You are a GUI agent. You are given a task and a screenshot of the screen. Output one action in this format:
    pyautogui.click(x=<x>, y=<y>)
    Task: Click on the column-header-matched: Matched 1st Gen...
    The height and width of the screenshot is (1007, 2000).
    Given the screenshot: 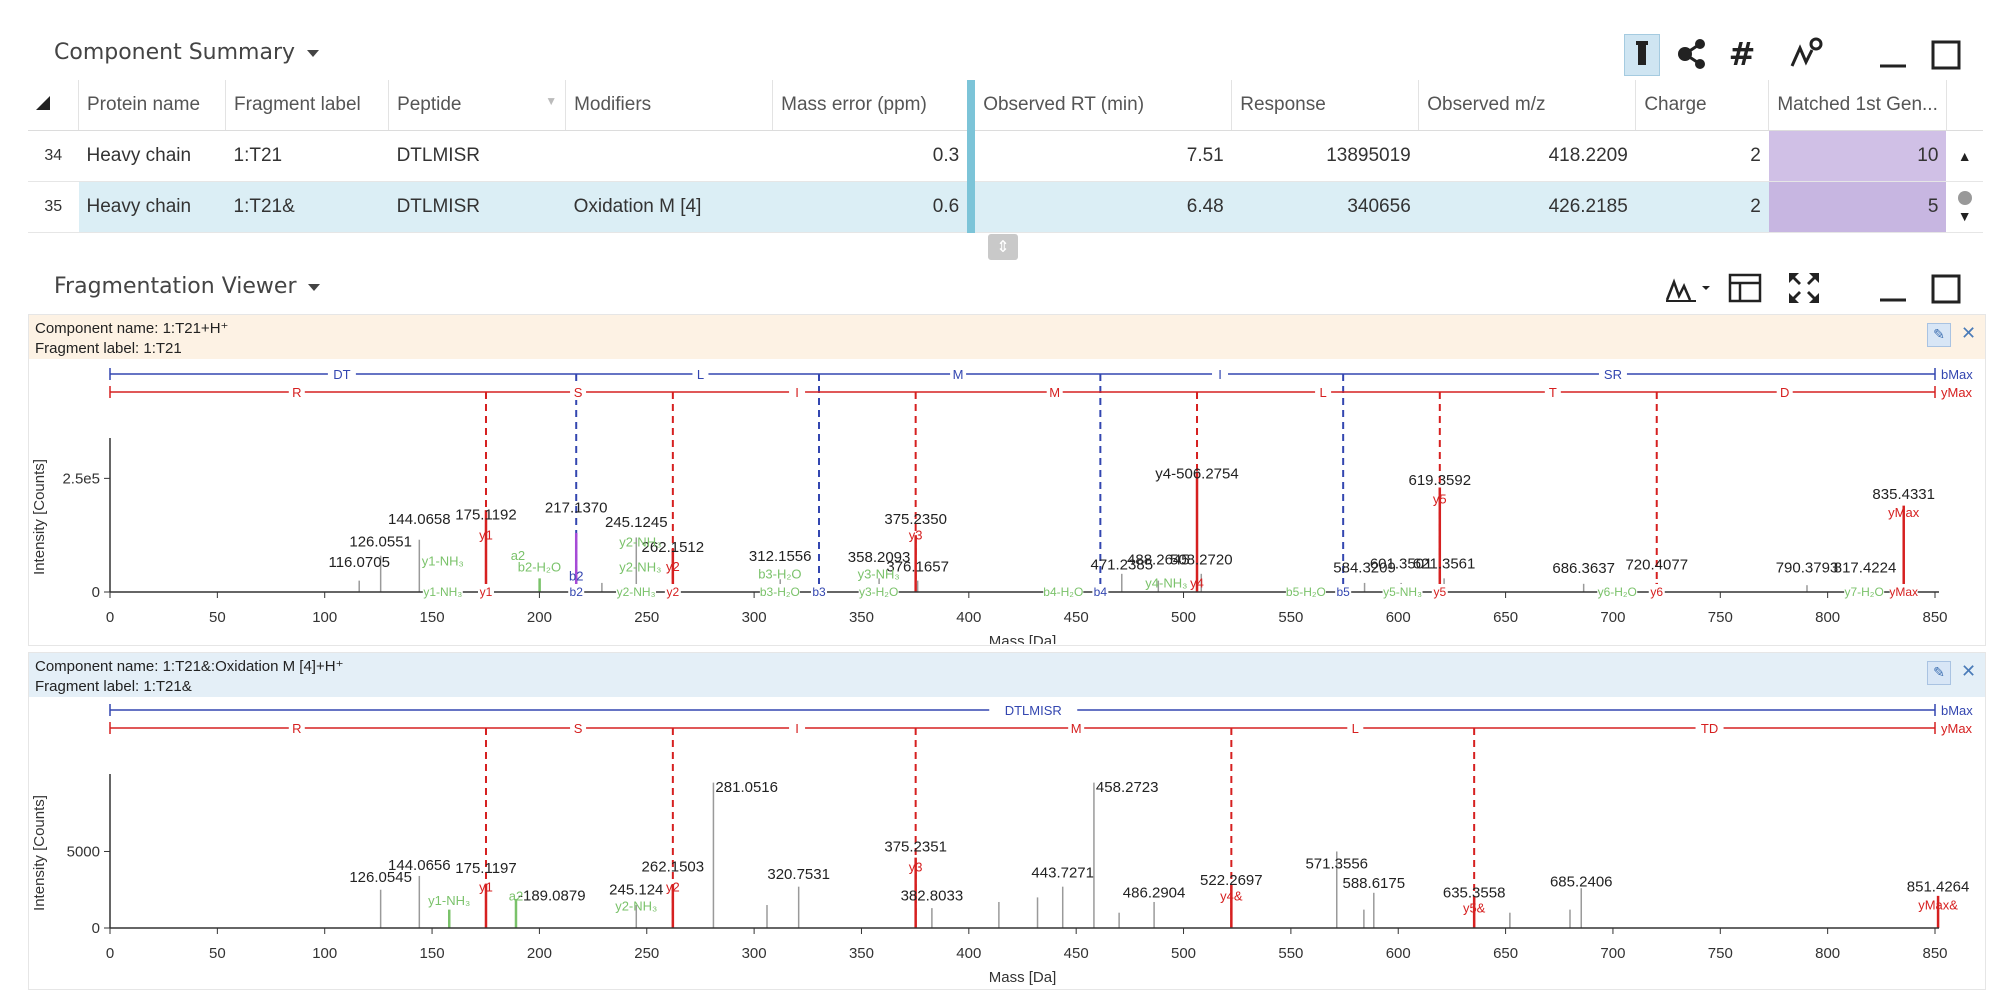 What is the action you would take?
    pyautogui.click(x=1857, y=105)
    